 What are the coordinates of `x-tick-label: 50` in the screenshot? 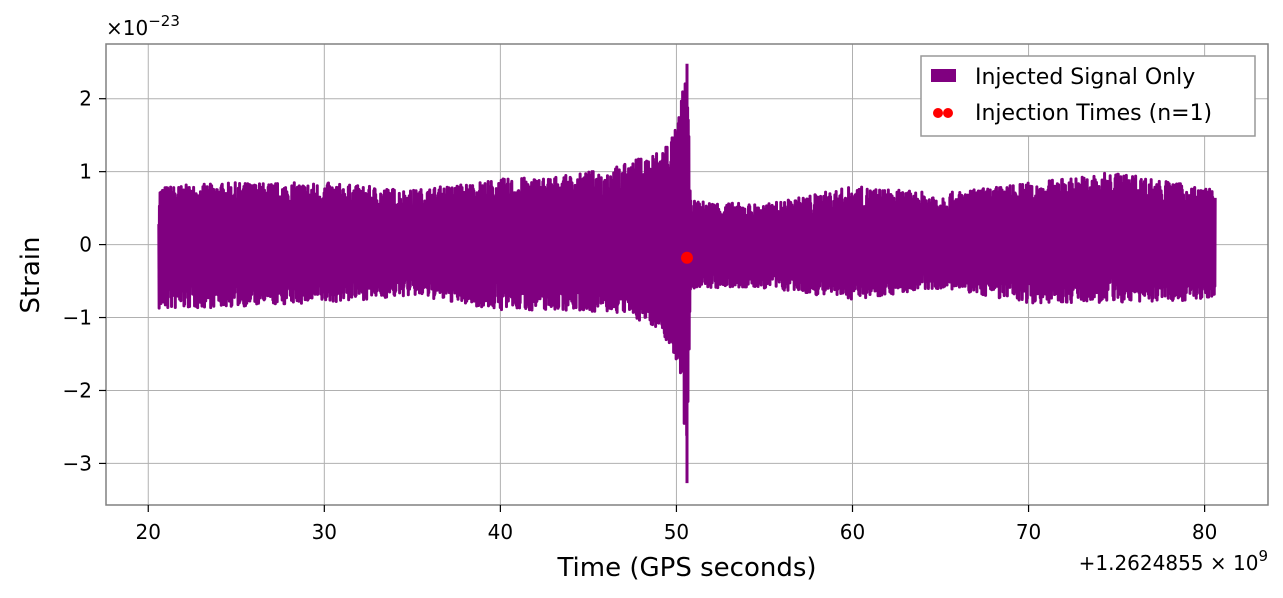 It's located at (676, 532).